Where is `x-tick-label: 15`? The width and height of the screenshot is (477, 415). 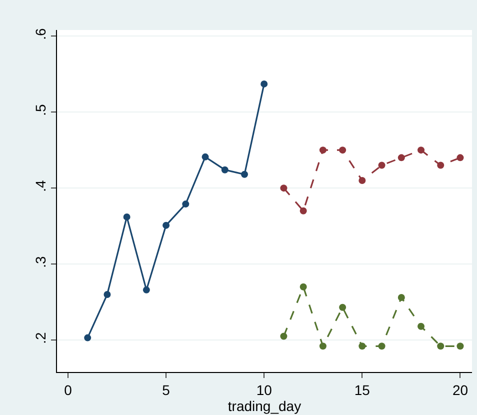
x-tick-label: 15 is located at coordinates (362, 390).